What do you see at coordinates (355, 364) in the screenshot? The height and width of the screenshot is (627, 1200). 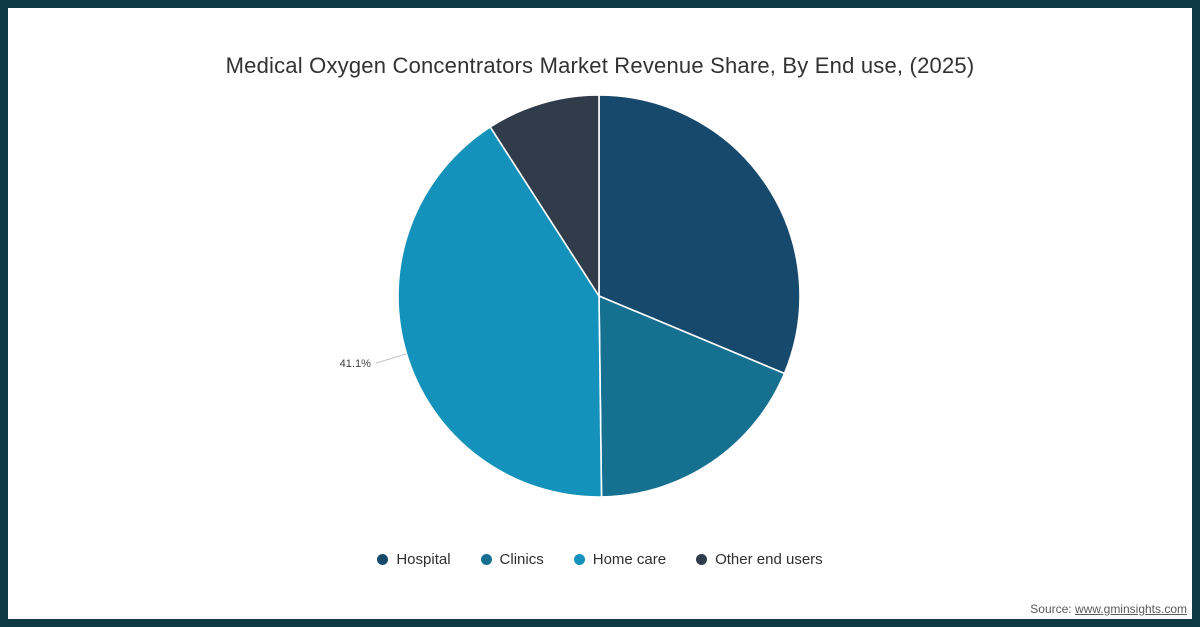 I see `slice-value-label: 41.1%` at bounding box center [355, 364].